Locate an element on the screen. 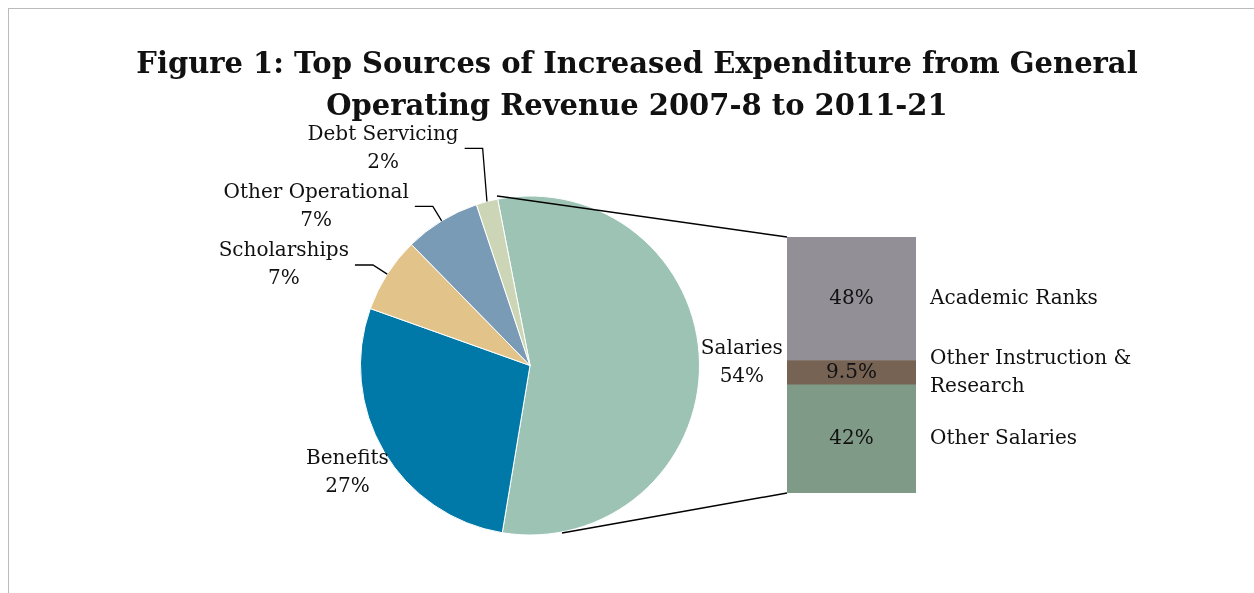 This screenshot has width=1254, height=593. slice-label: Scholarships is located at coordinates (283, 249).